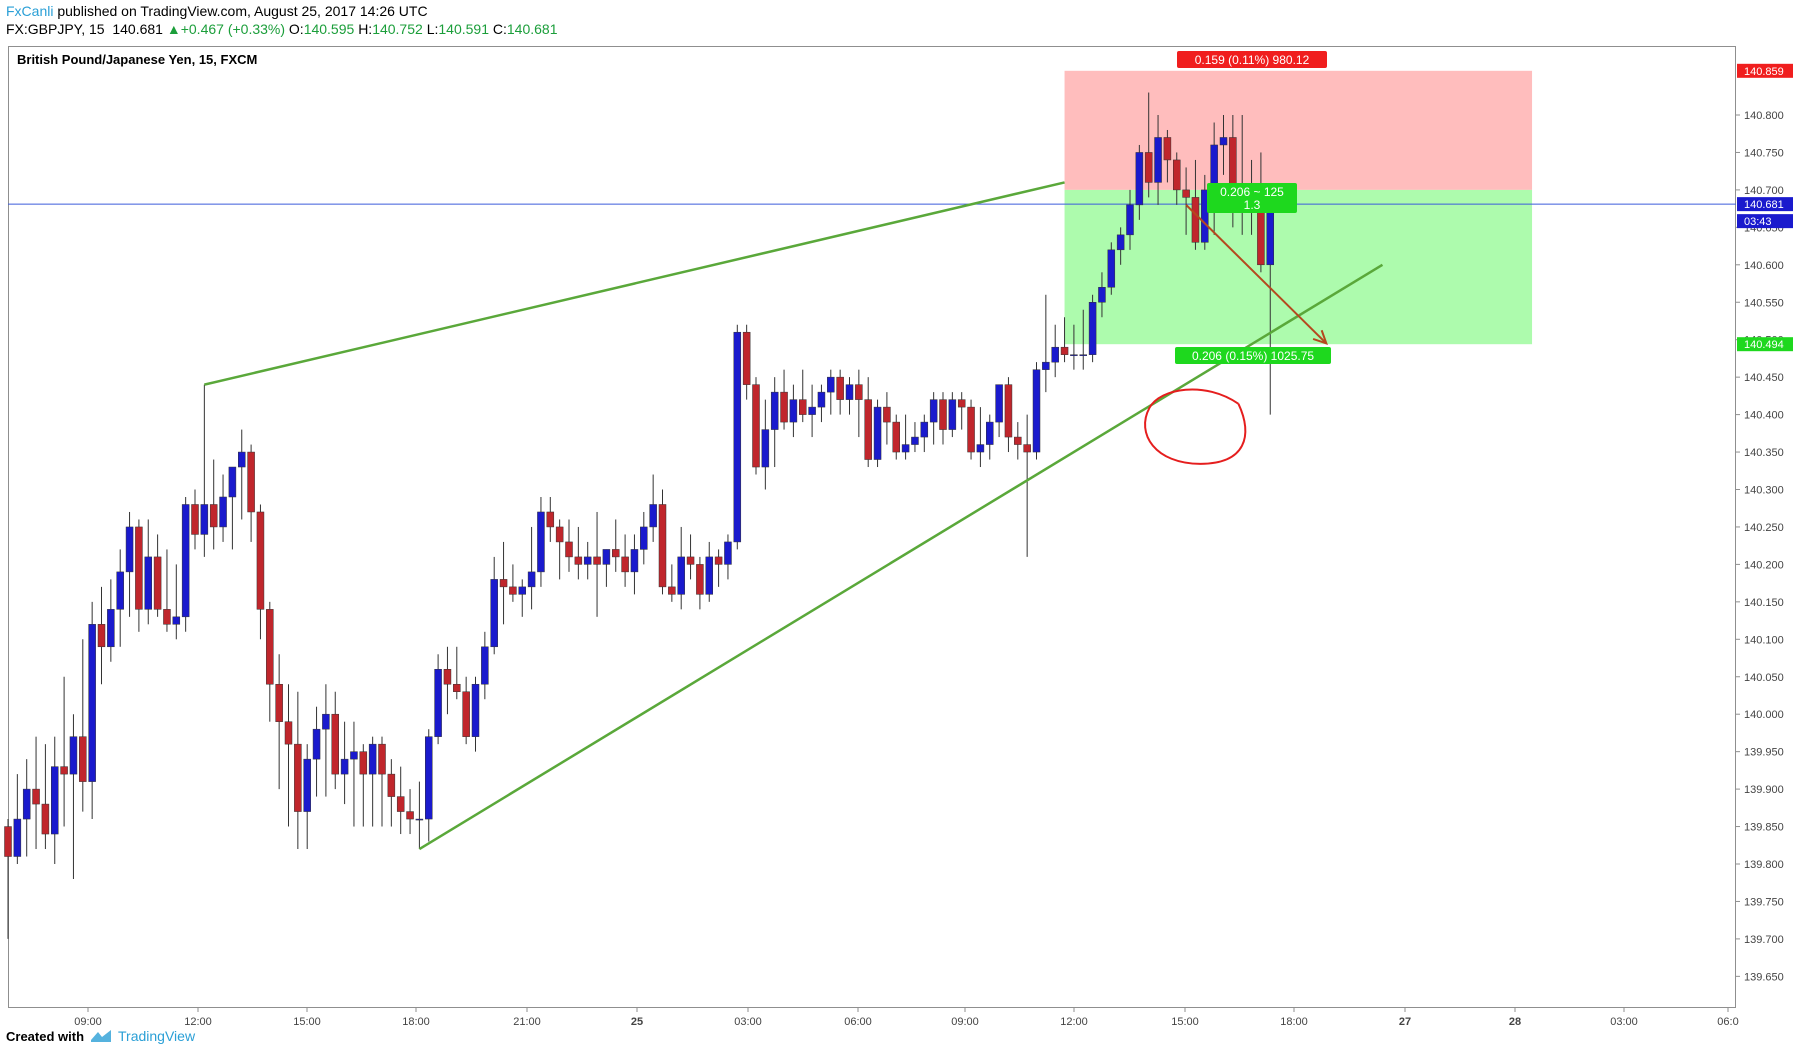  Describe the element at coordinates (634, 283) in the screenshot. I see `upper-trendline` at that location.